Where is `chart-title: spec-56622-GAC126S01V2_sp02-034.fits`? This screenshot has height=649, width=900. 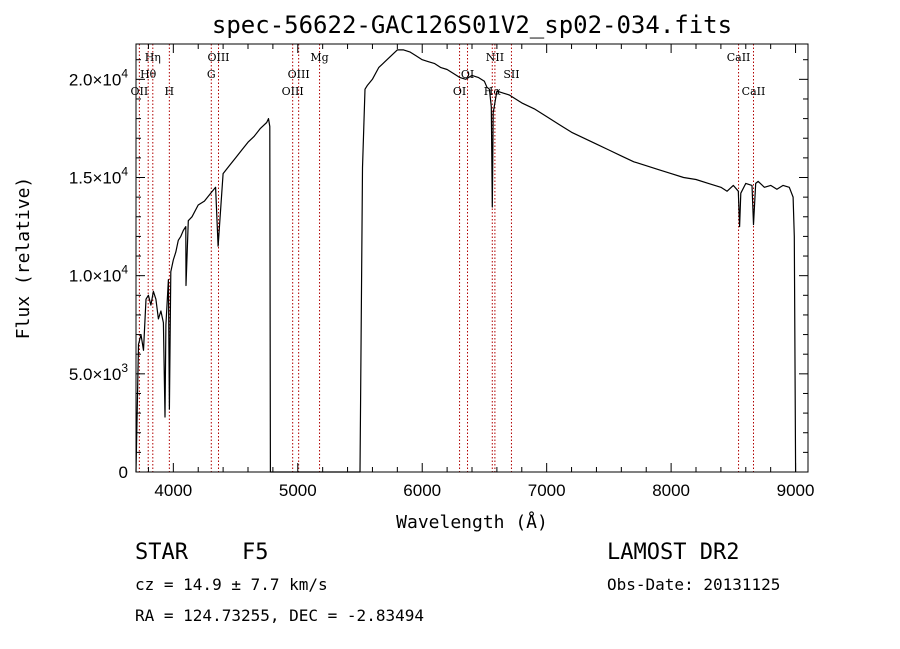 chart-title: spec-56622-GAC126S01V2_sp02-034.fits is located at coordinates (472, 25).